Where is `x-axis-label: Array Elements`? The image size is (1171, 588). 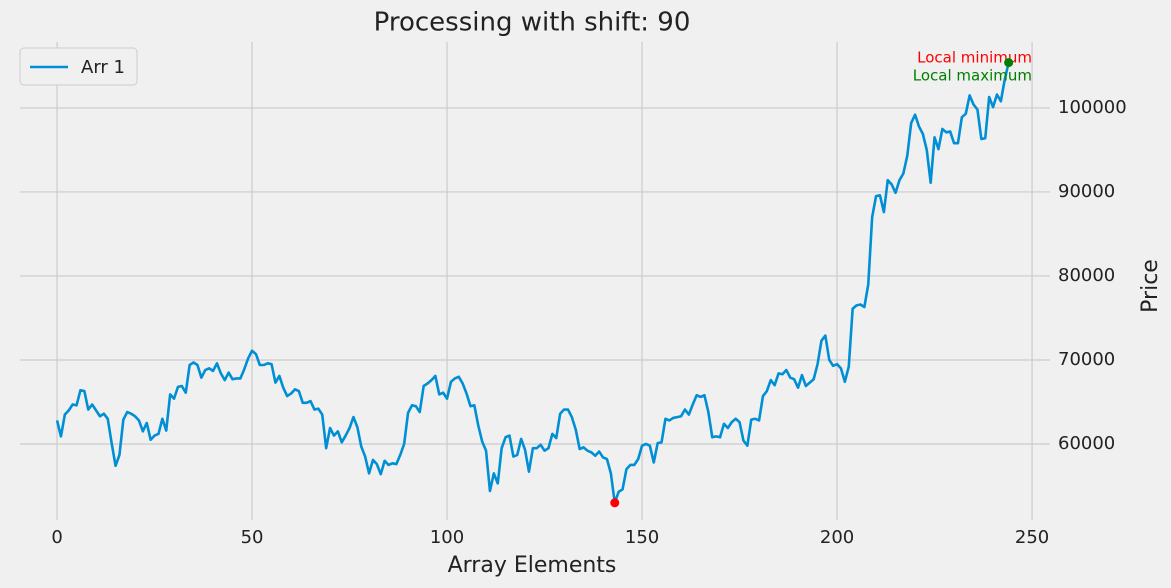
x-axis-label: Array Elements is located at coordinates (532, 565).